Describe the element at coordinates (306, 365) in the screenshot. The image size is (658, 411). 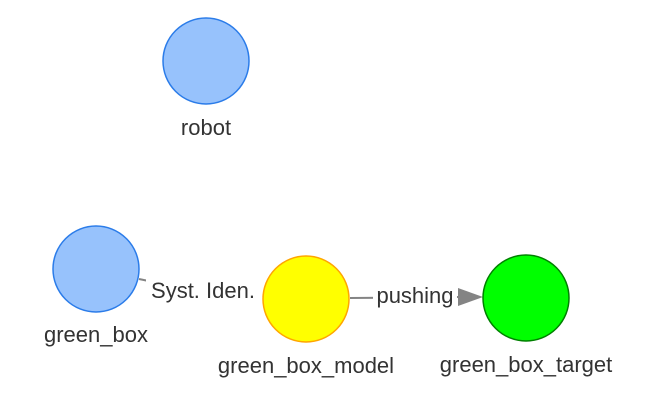
I see `node-label-green-box-model: green_box_model` at that location.